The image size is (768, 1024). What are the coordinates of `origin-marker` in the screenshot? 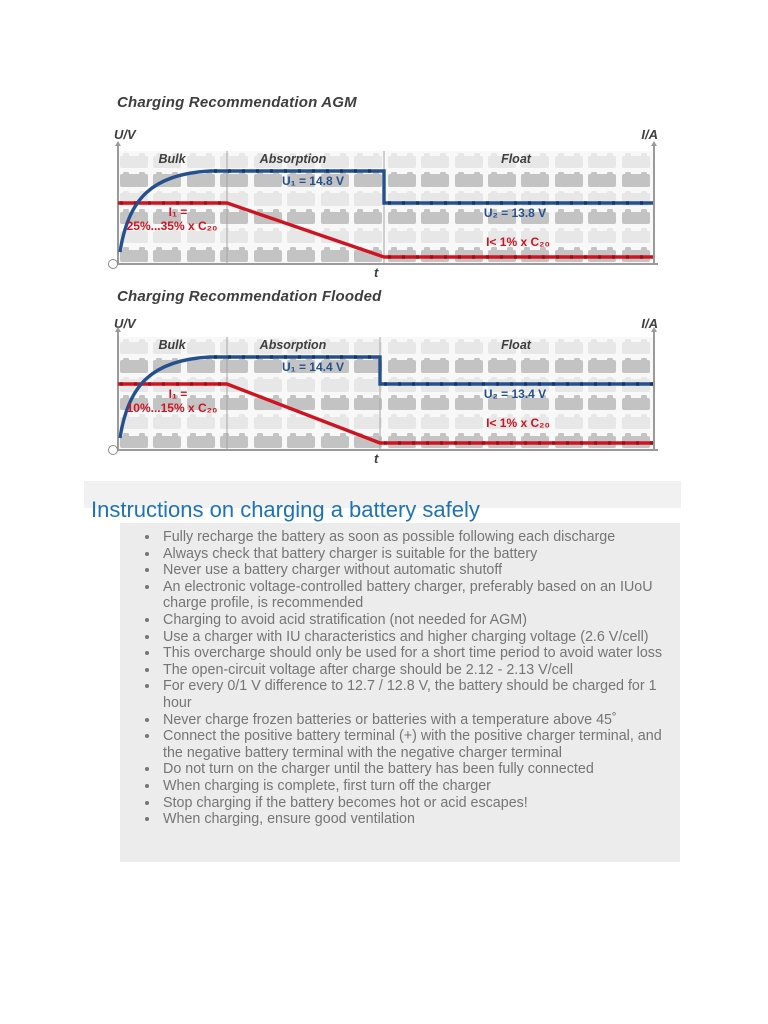 It's located at (113, 264).